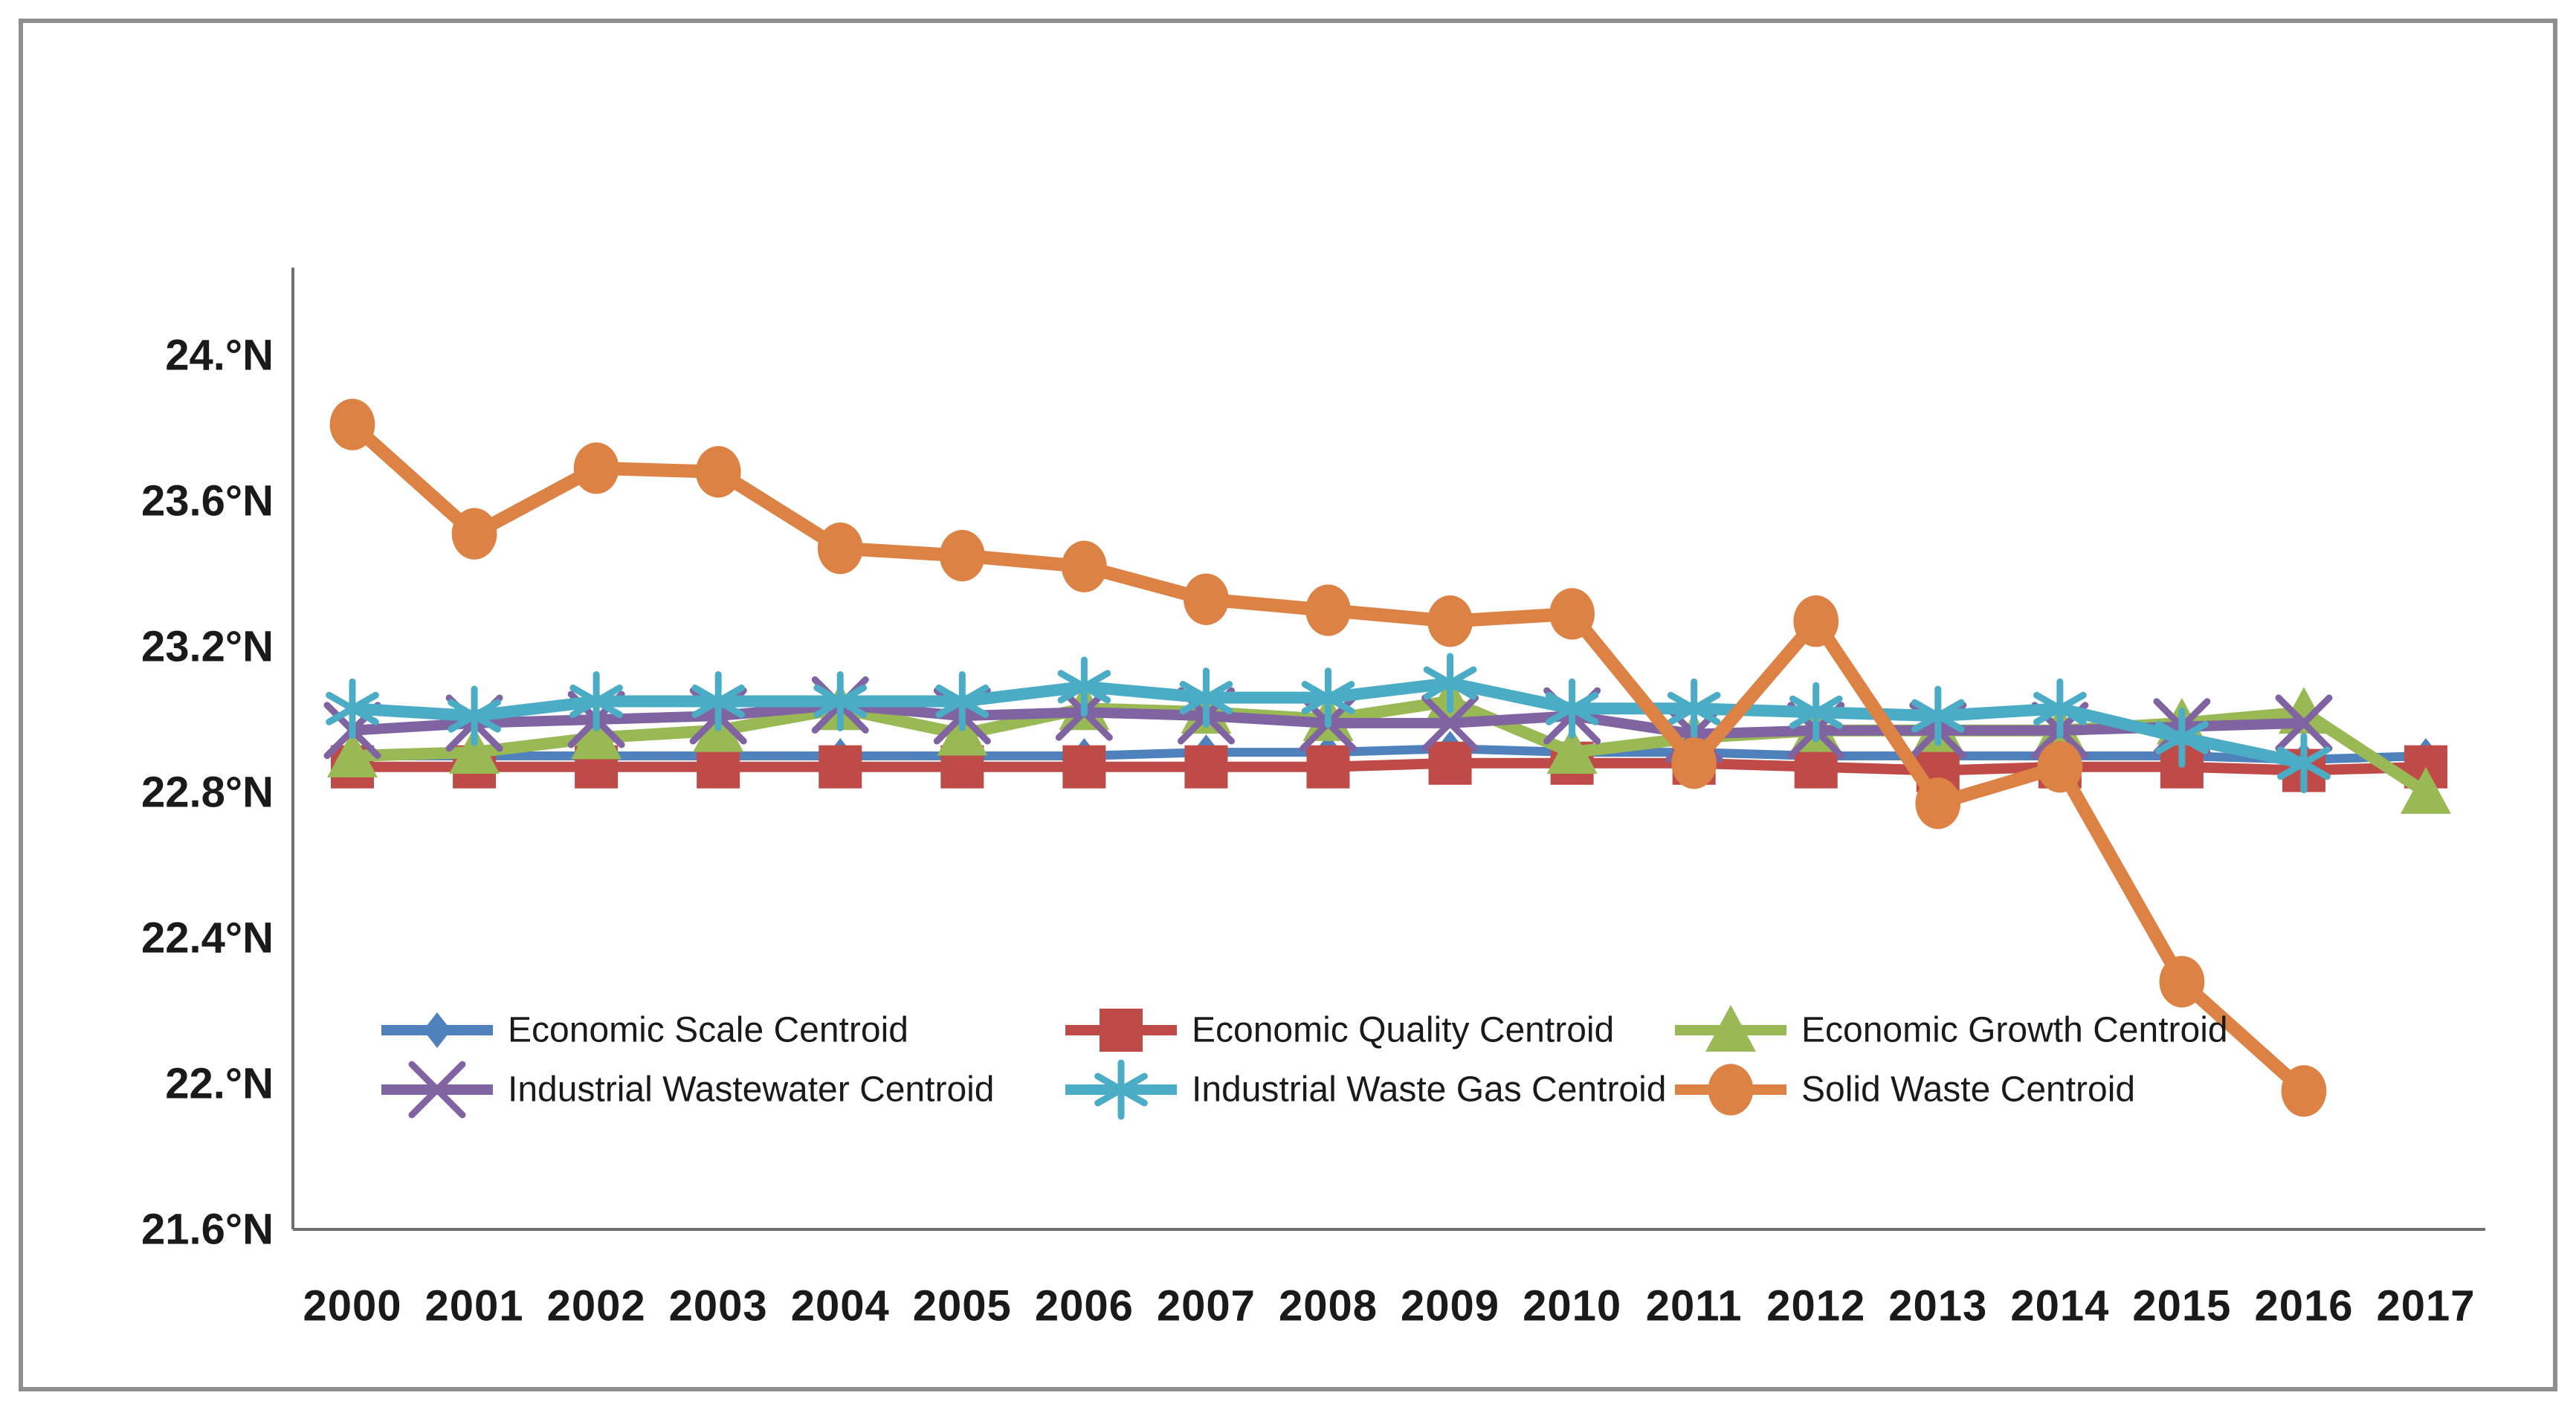  Describe the element at coordinates (962, 555) in the screenshot. I see `data-point-solid-waste-centroid-2005` at that location.